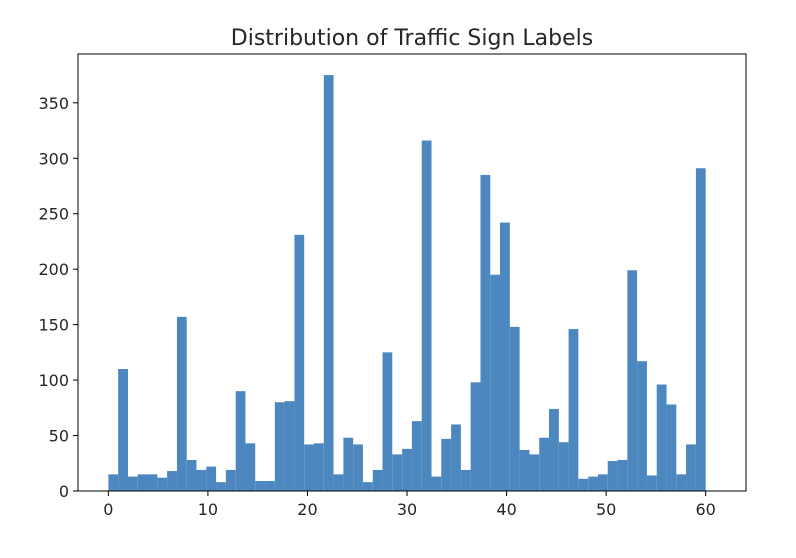 This screenshot has height=558, width=796. What do you see at coordinates (53, 103) in the screenshot?
I see `y-tick-label: 350` at bounding box center [53, 103].